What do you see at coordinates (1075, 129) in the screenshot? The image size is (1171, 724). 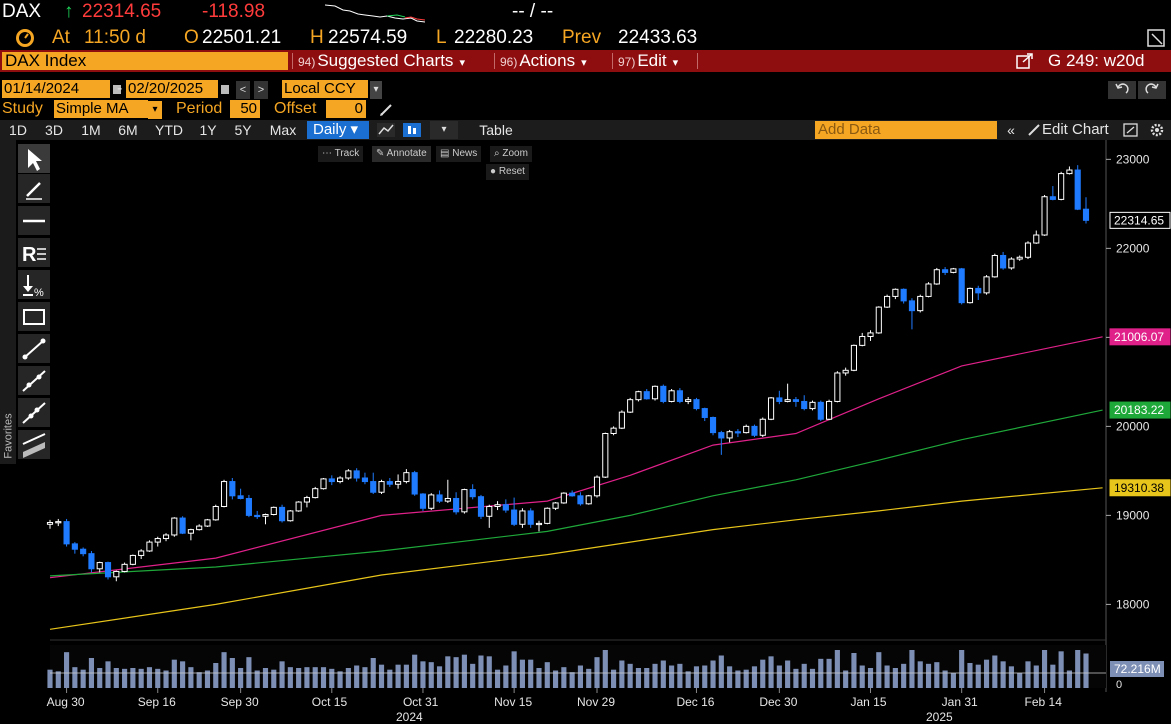 I see `edit-chart-button: Edit Chart` at bounding box center [1075, 129].